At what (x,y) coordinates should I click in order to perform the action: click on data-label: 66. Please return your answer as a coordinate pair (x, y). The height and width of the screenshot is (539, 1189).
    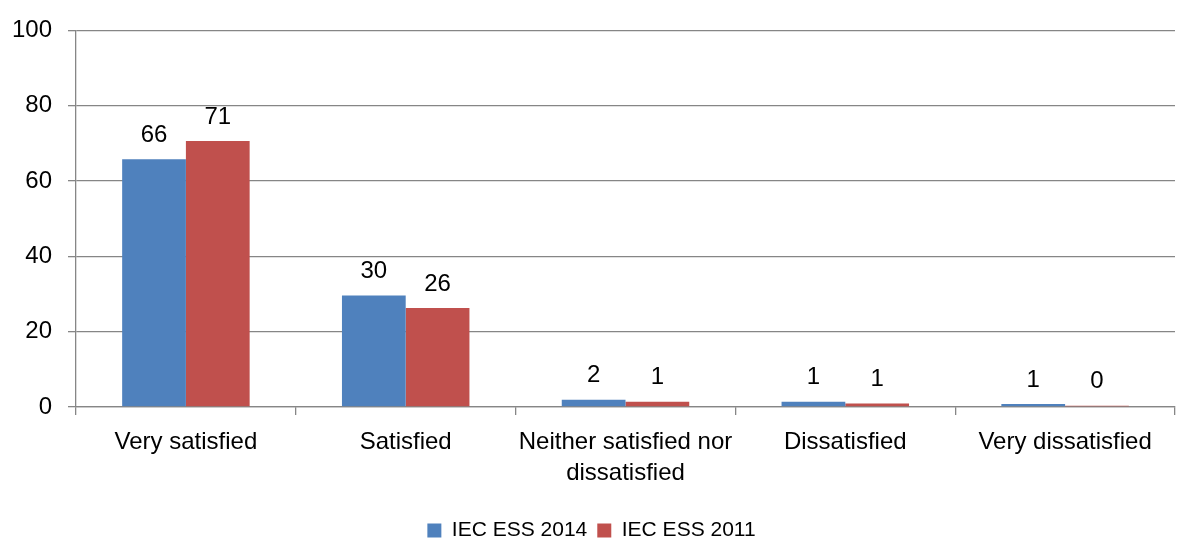
    Looking at the image, I should click on (154, 133).